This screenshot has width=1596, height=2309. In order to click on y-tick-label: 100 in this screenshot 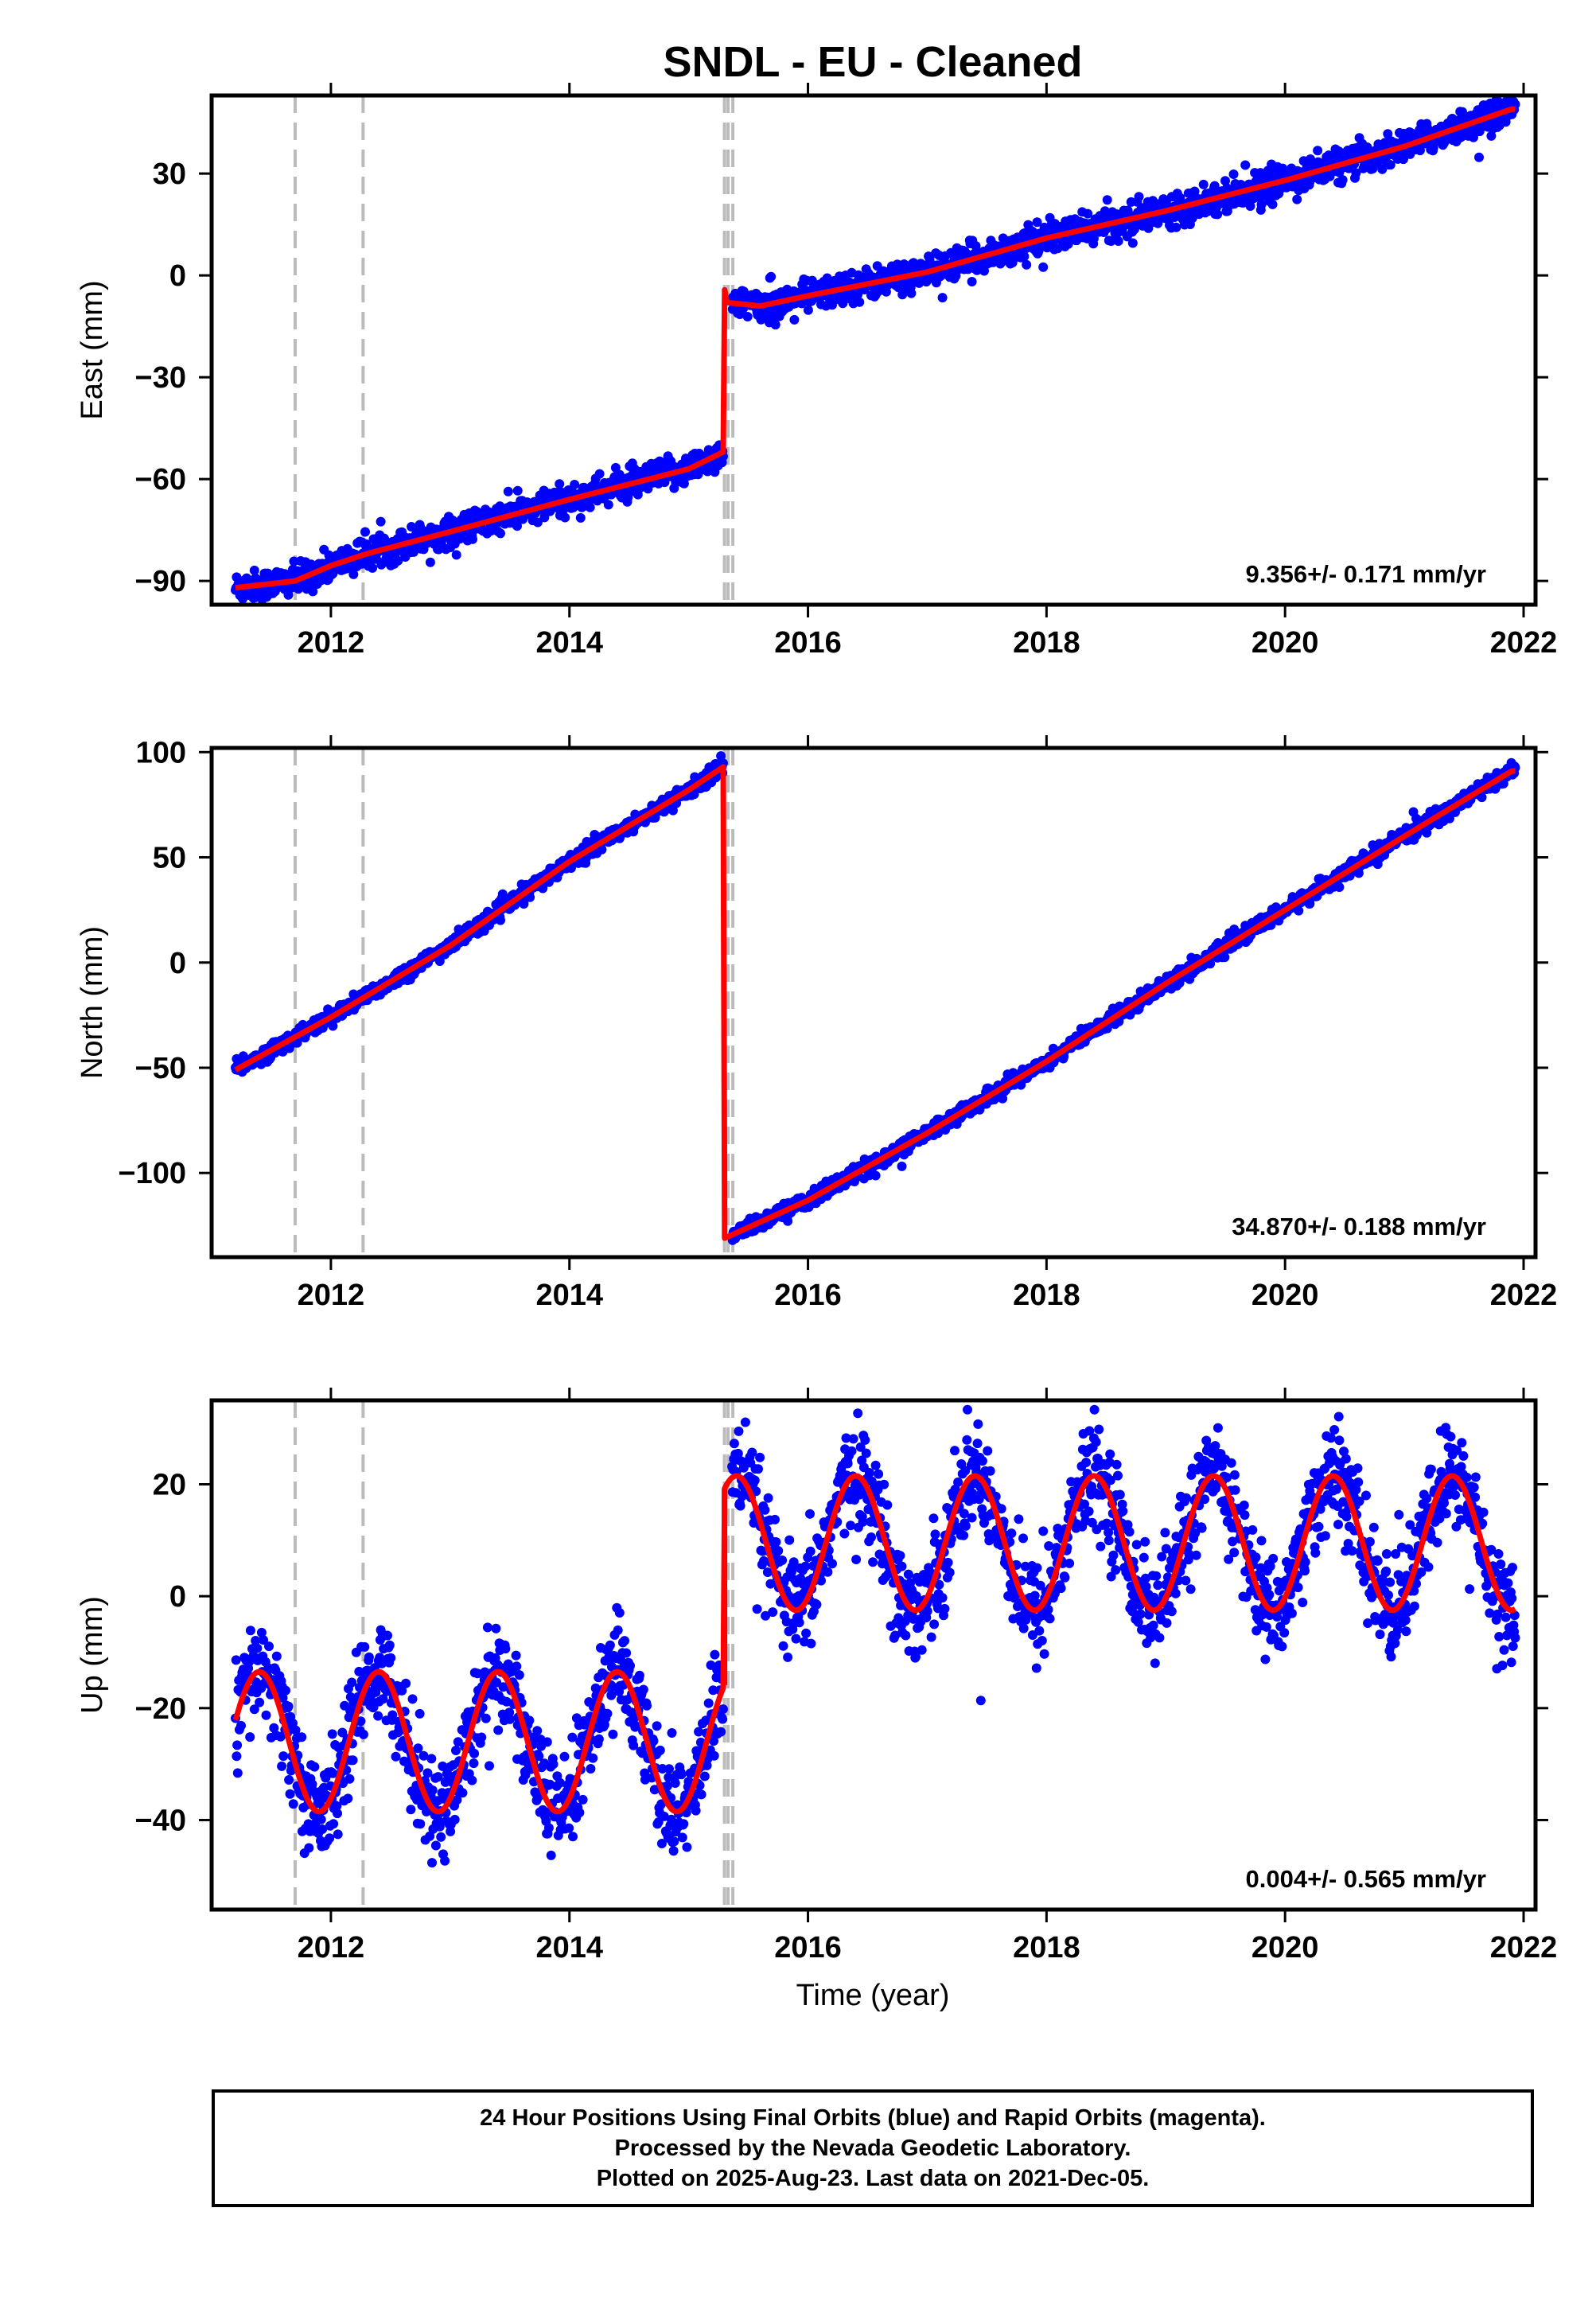, I will do `click(161, 752)`.